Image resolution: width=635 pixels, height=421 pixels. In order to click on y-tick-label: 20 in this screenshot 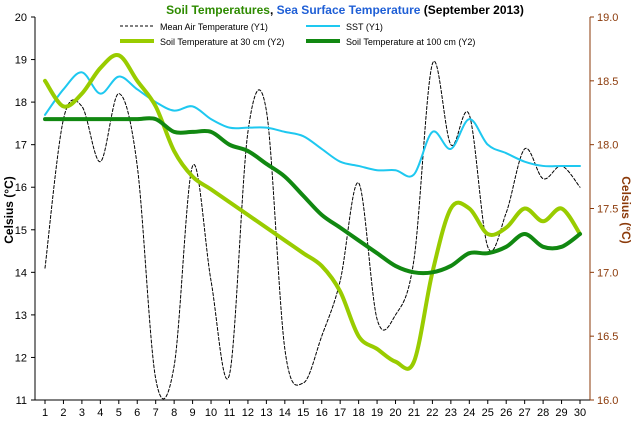, I will do `click(21, 18)`.